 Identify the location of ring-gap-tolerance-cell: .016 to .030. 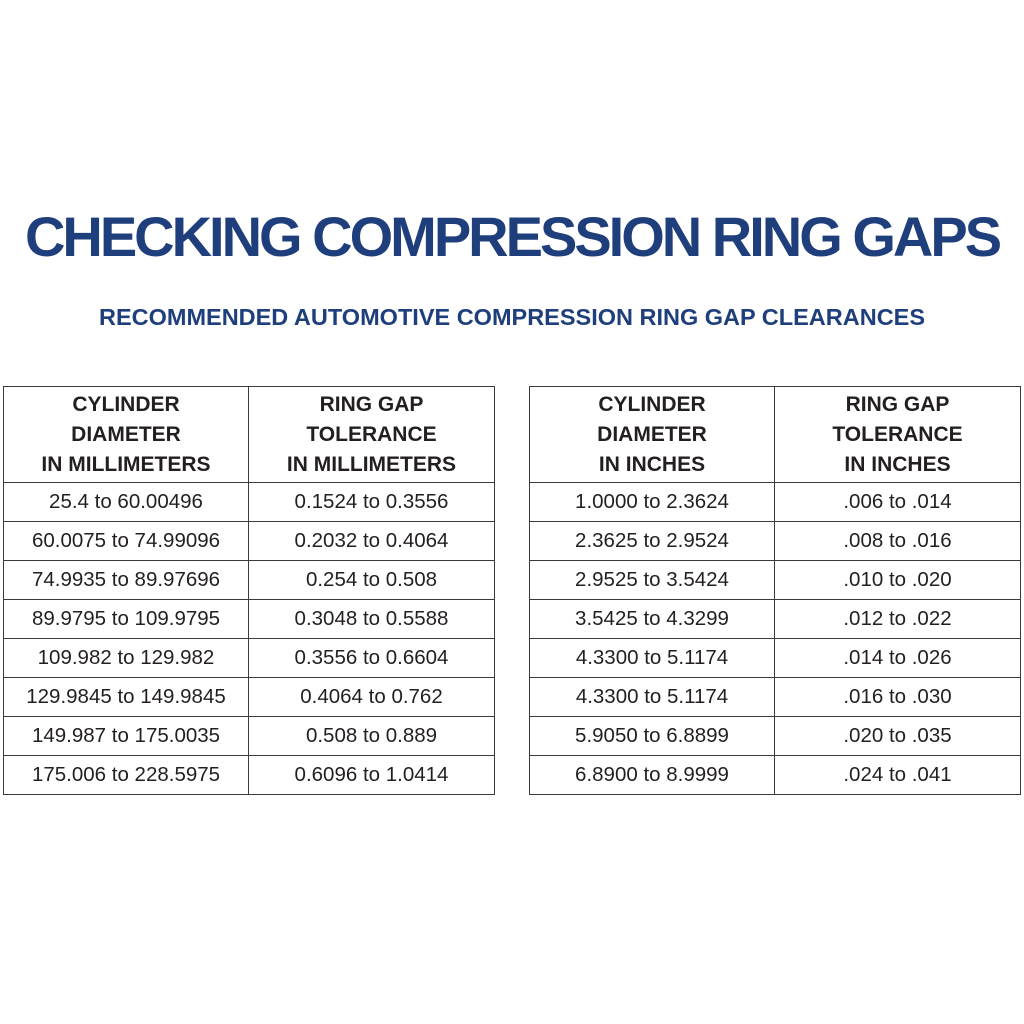
(897, 697).